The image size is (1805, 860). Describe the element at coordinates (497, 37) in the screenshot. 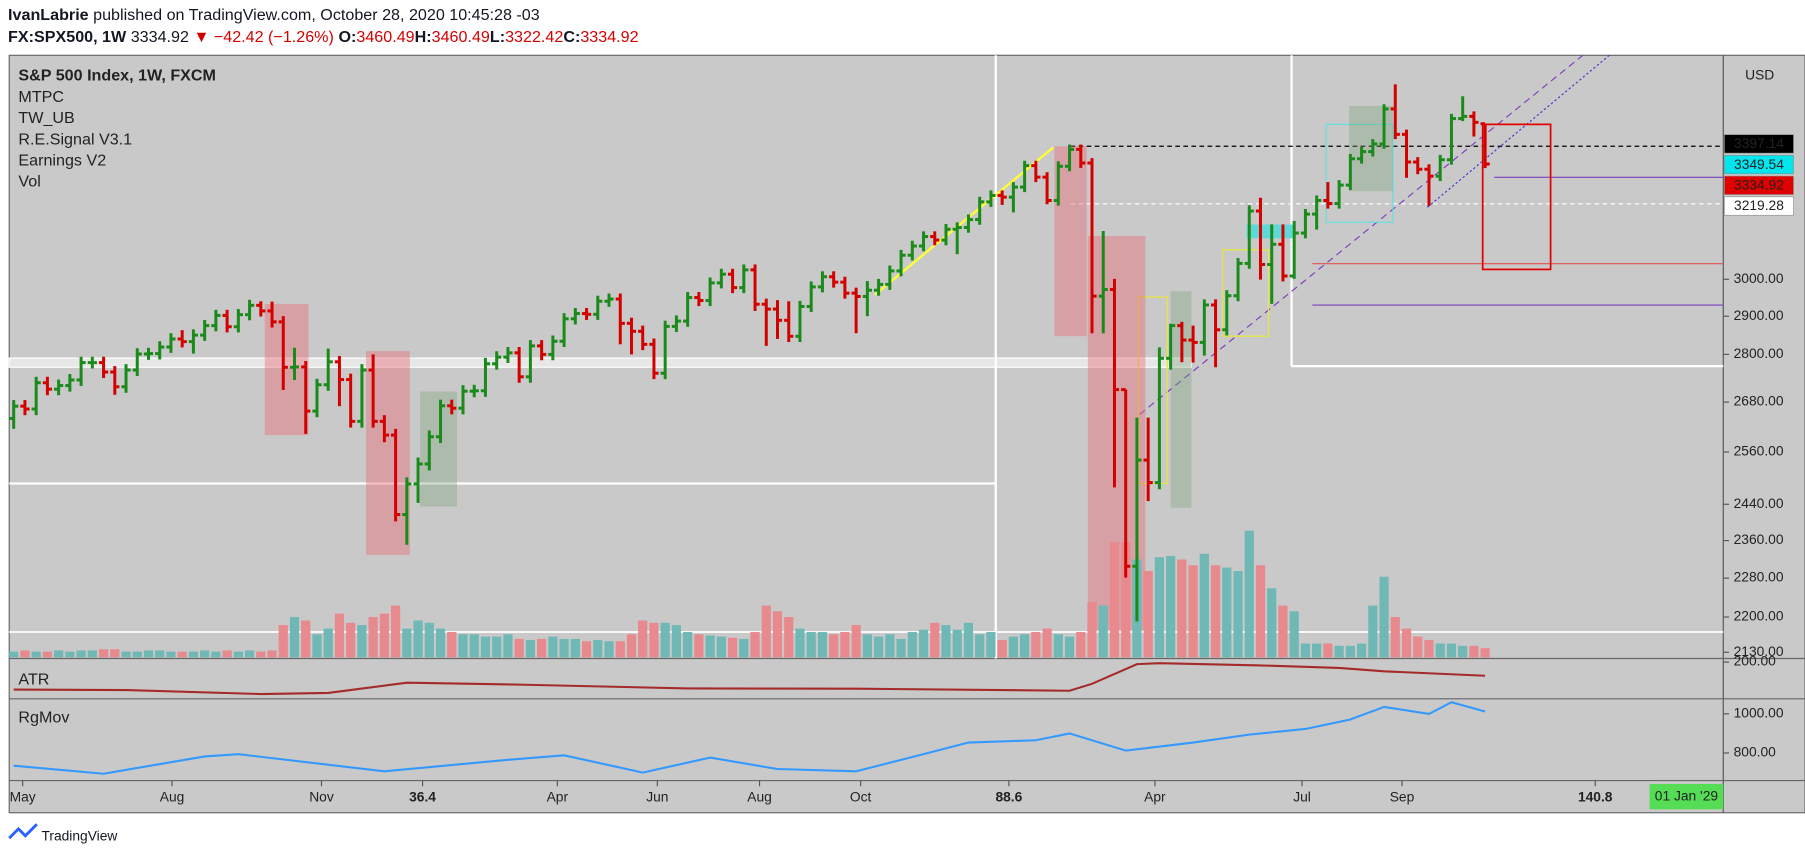

I see `ohlc-label: L:` at that location.